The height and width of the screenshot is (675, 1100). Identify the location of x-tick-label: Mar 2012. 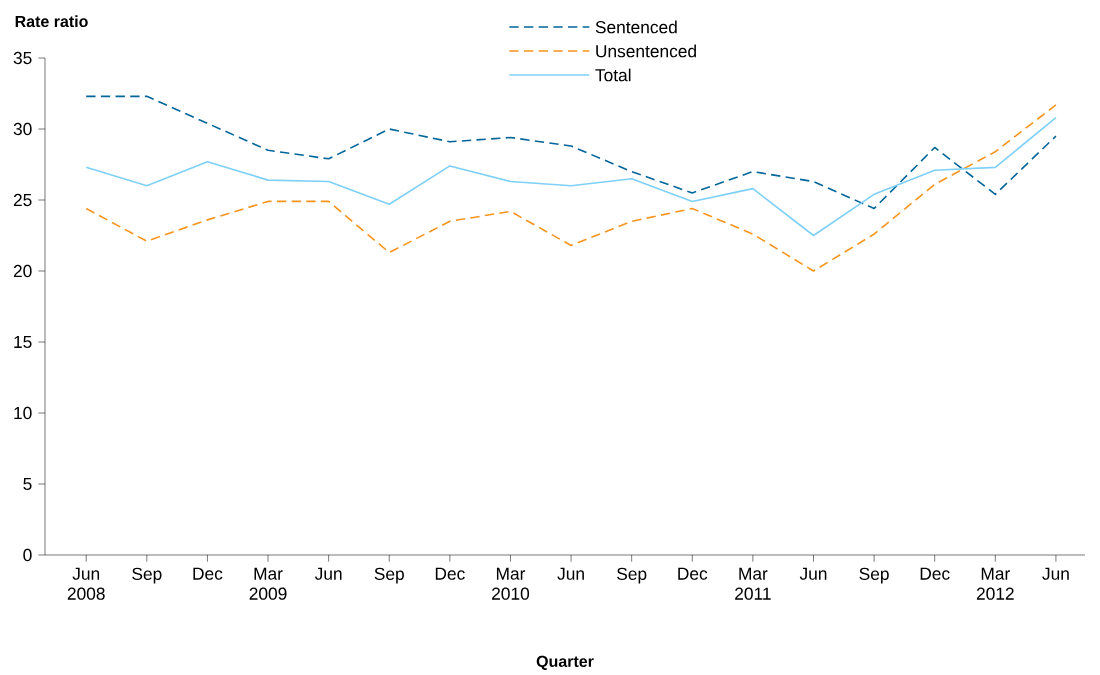
(995, 583).